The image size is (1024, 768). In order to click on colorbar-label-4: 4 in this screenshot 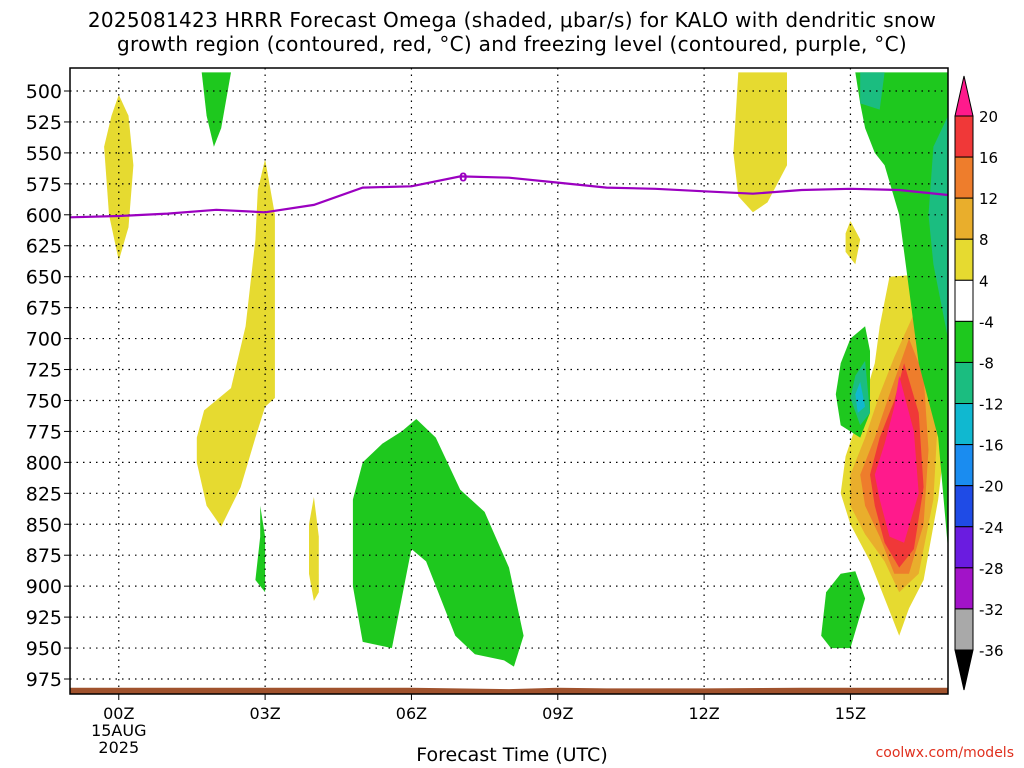, I will do `click(984, 281)`.